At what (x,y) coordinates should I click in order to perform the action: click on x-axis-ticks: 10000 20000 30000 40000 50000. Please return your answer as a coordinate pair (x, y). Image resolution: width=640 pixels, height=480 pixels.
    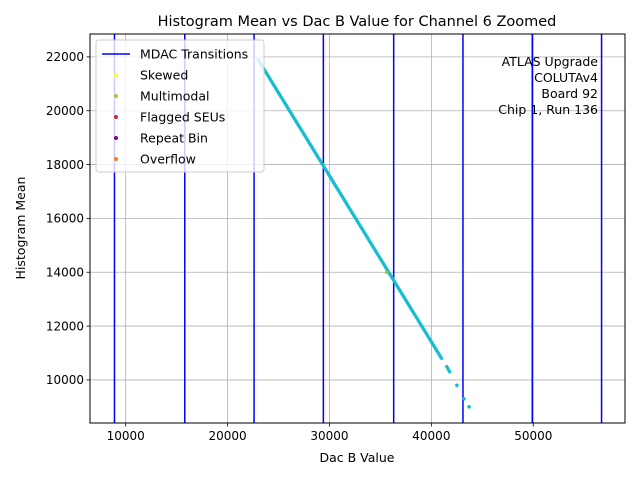
    Looking at the image, I should click on (329, 433).